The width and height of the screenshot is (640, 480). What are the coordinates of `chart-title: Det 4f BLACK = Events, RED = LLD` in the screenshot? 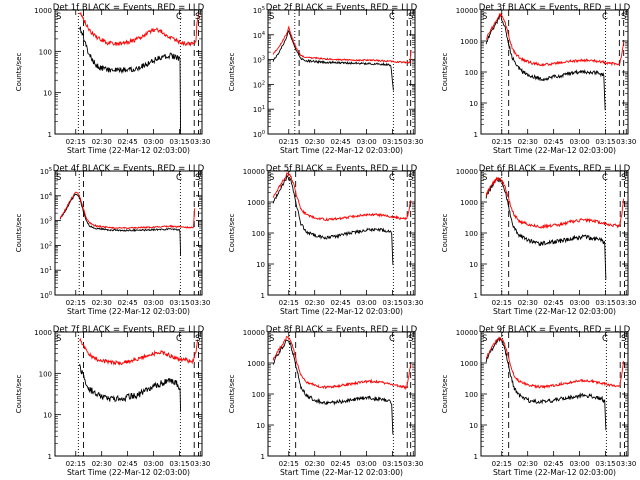 It's located at (129, 169).